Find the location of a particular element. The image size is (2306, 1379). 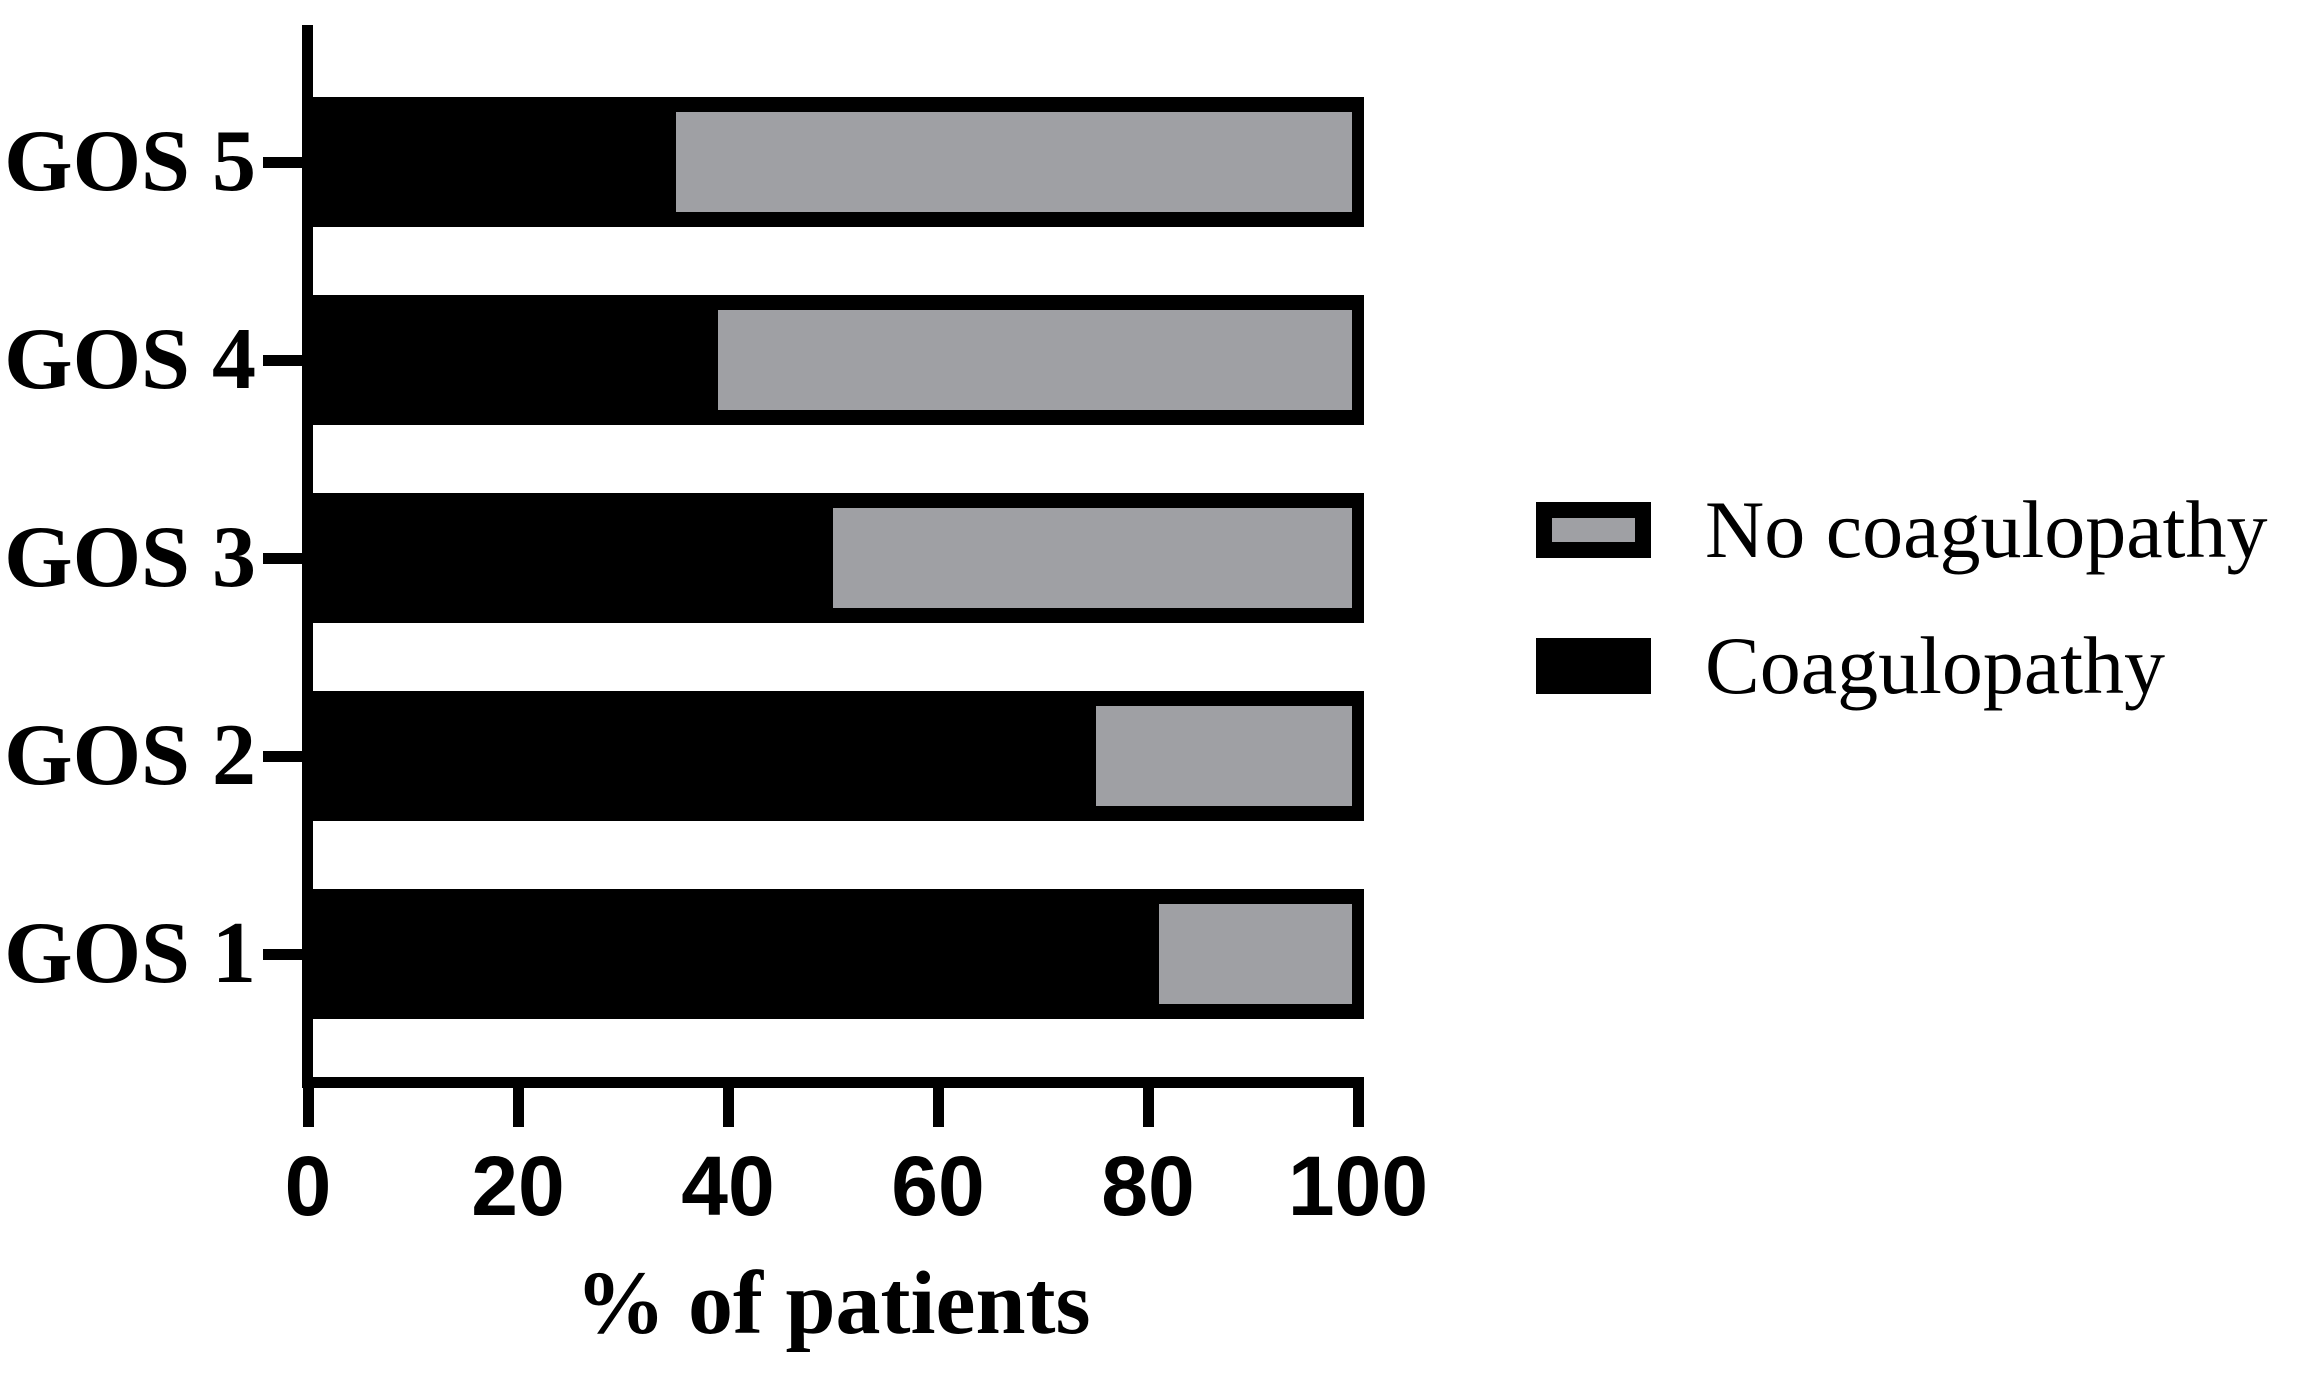

x-axis-tick-label: 0 is located at coordinates (308, 1186).